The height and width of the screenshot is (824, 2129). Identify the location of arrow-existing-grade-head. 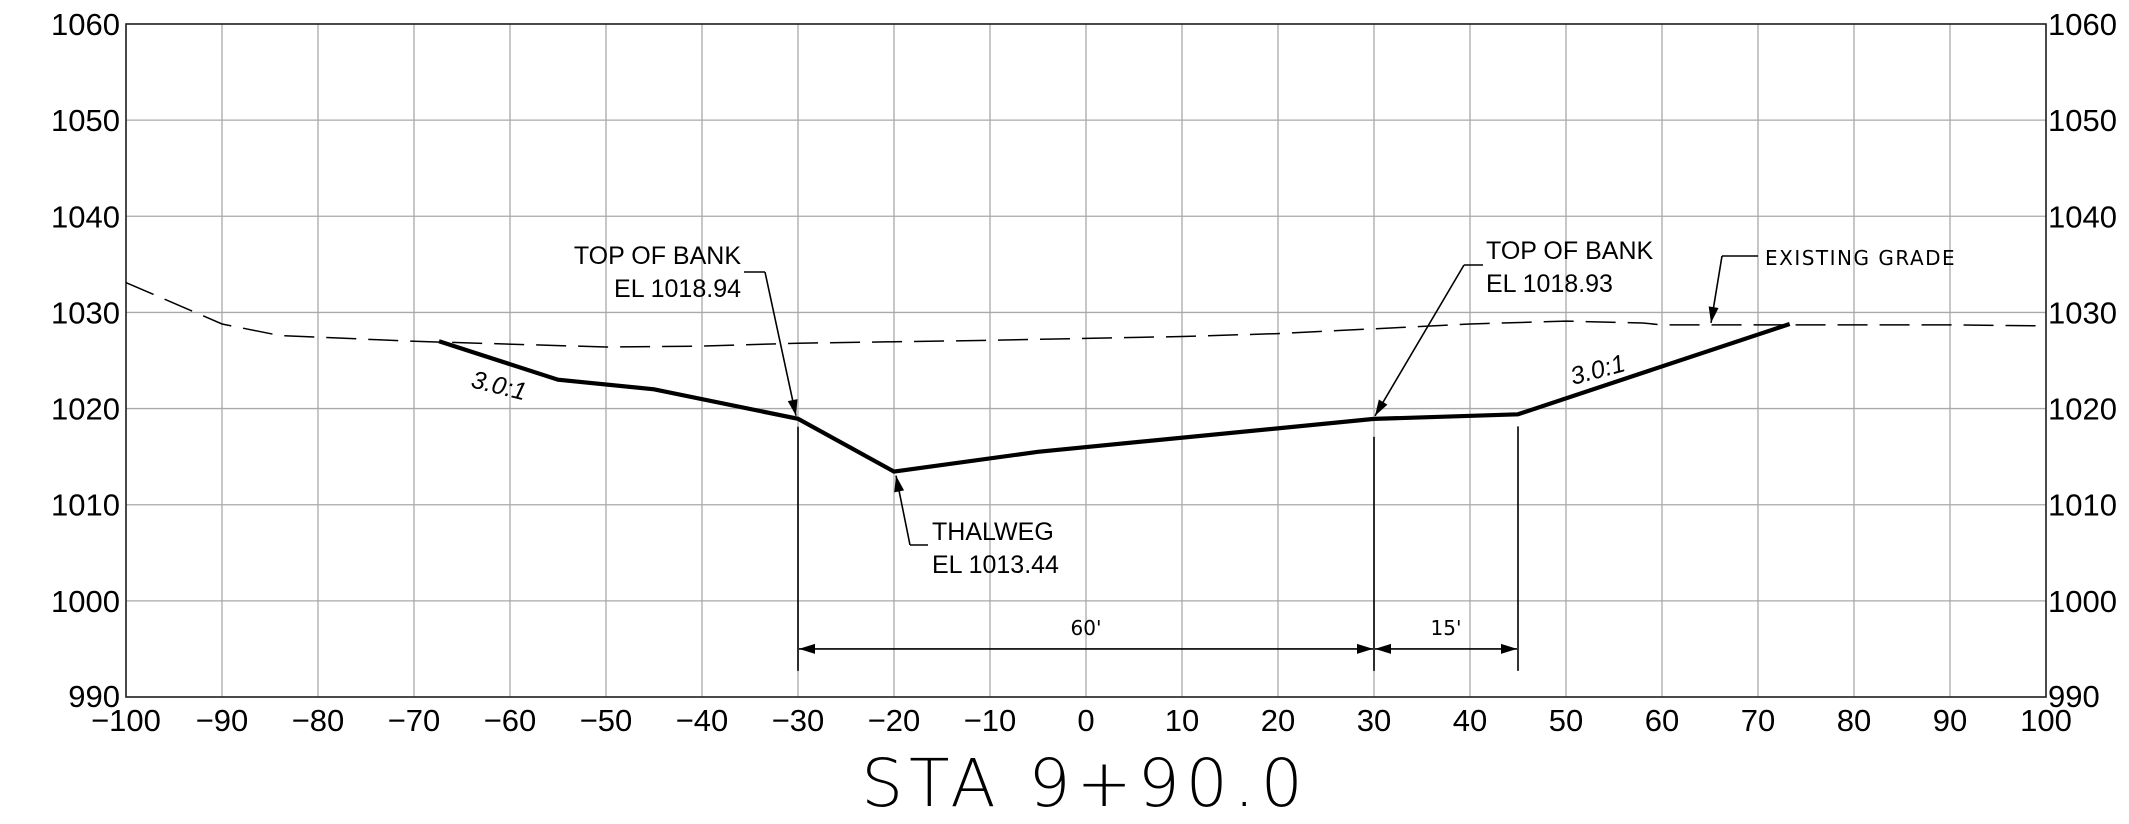
(1713, 314).